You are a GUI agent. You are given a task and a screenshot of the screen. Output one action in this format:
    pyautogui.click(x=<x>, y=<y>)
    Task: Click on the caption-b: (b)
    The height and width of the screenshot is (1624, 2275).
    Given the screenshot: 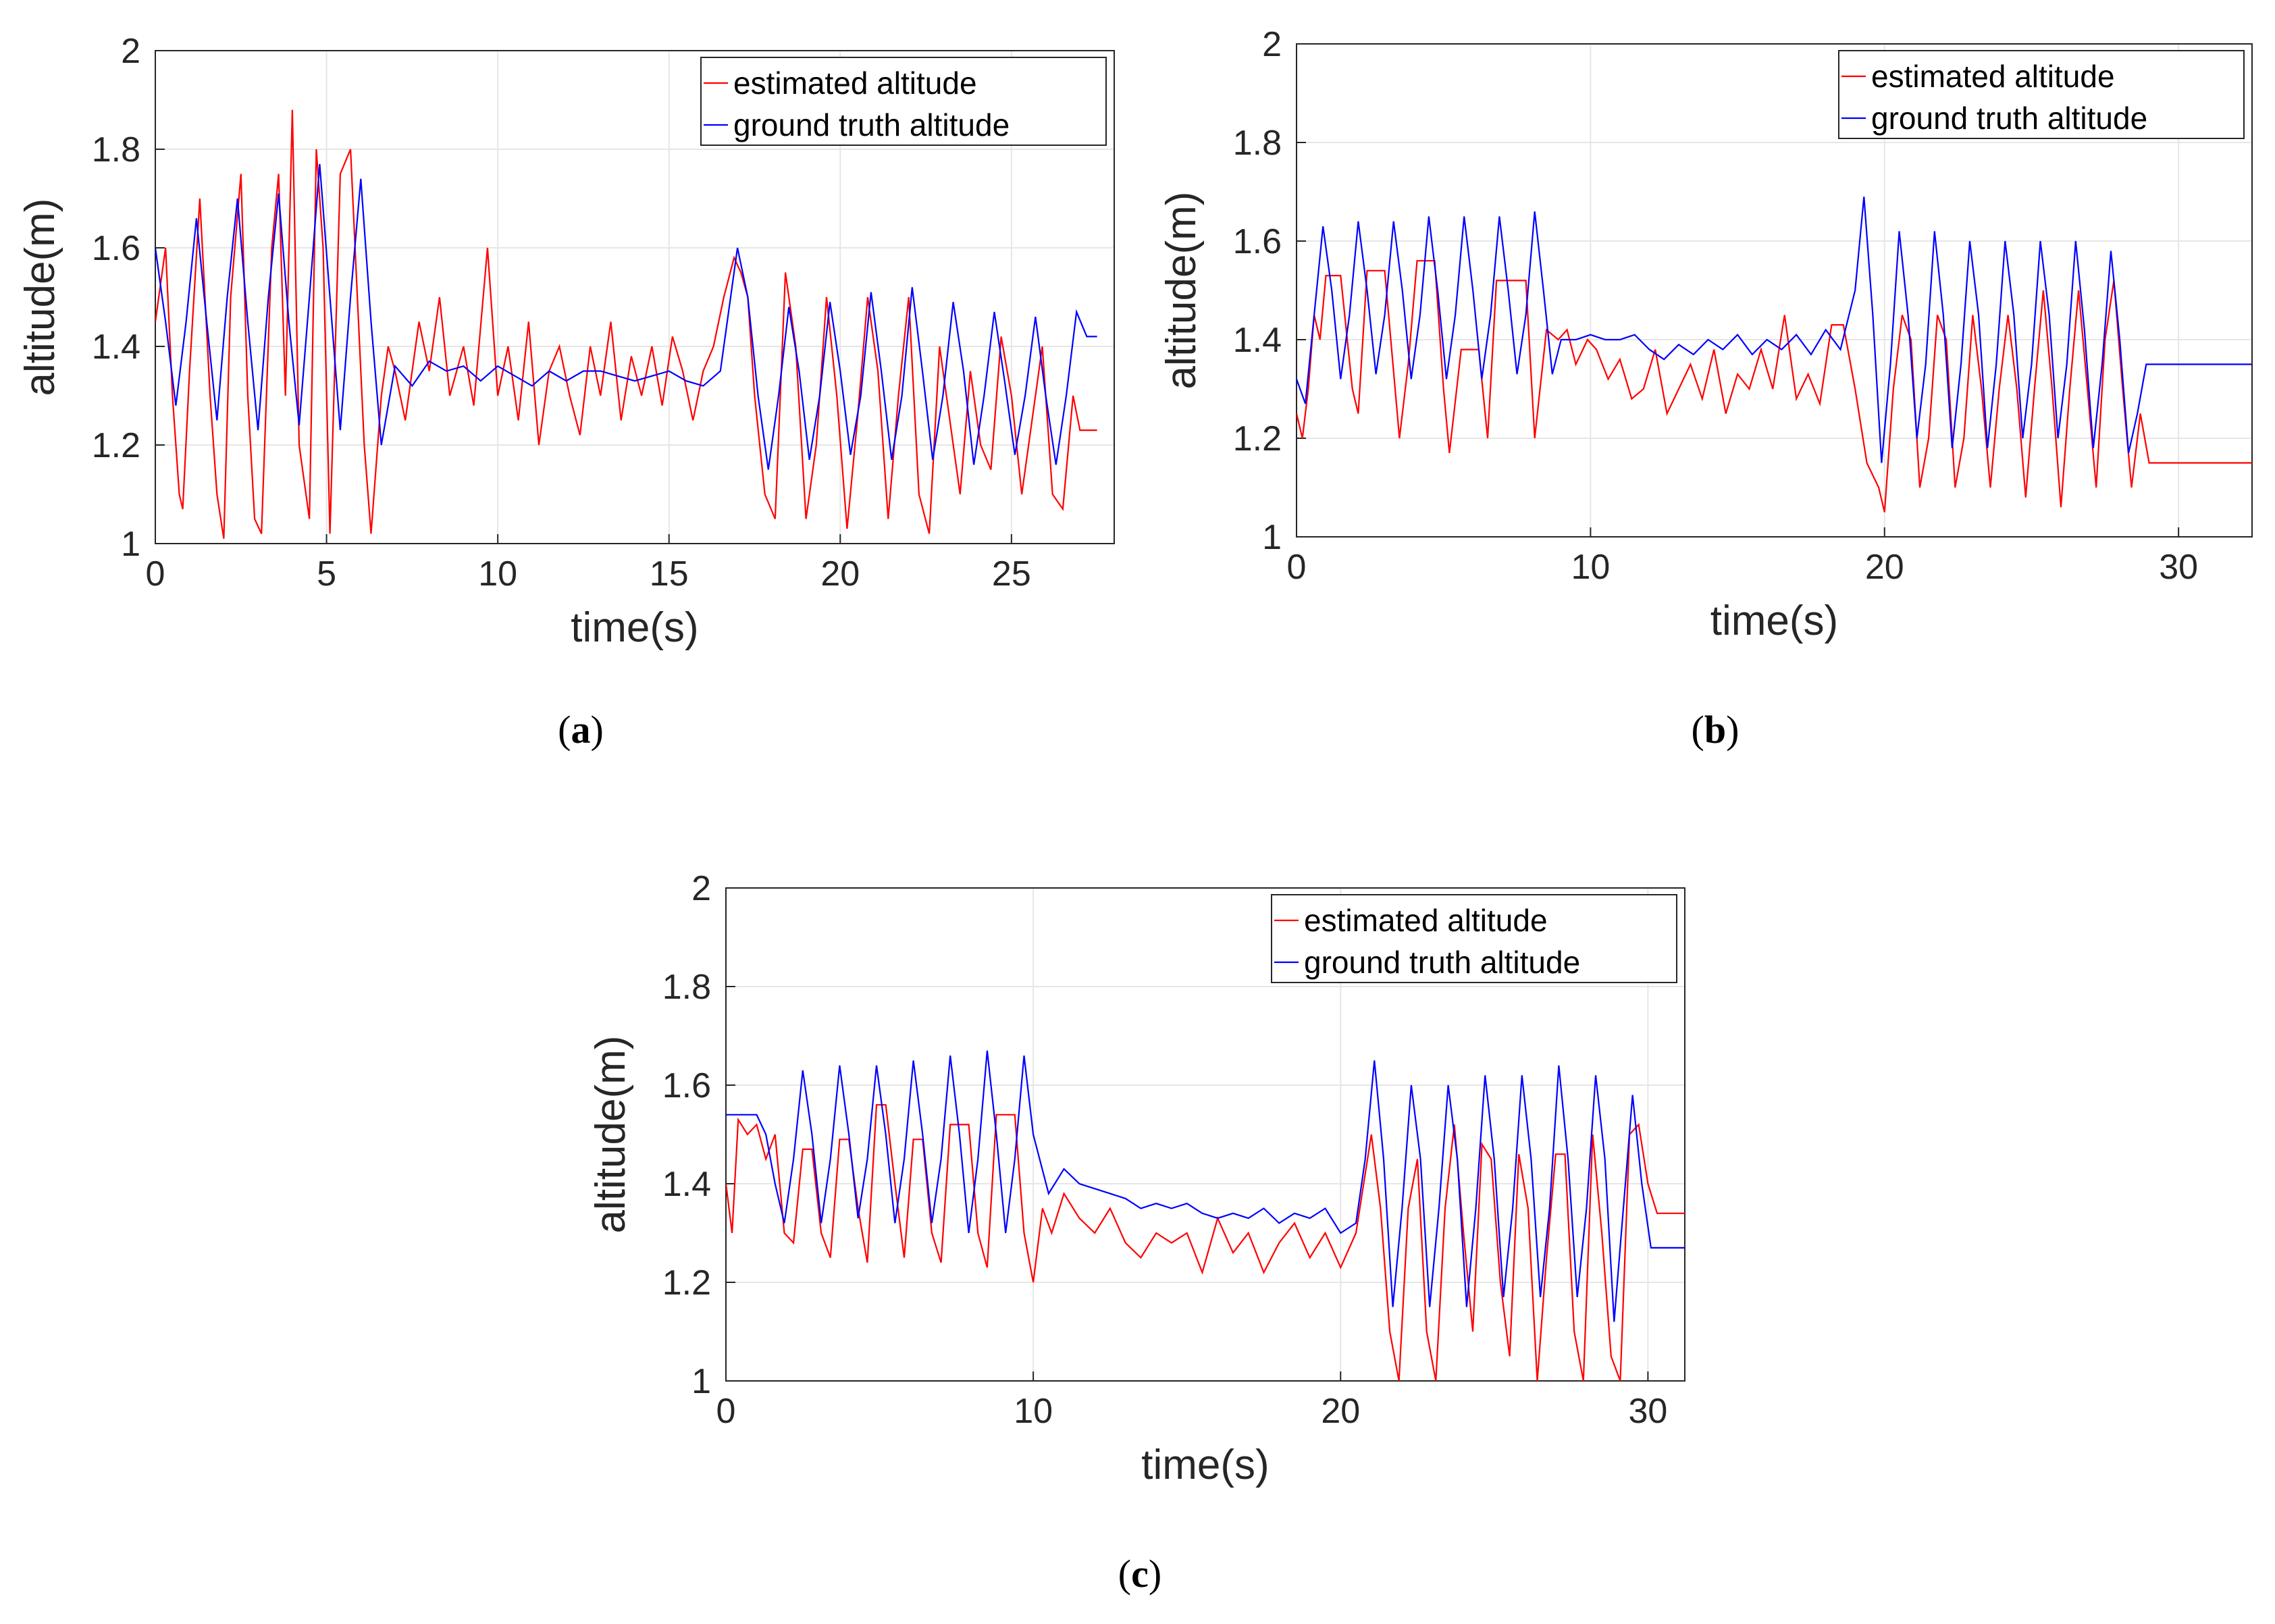 What is the action you would take?
    pyautogui.click(x=1716, y=730)
    